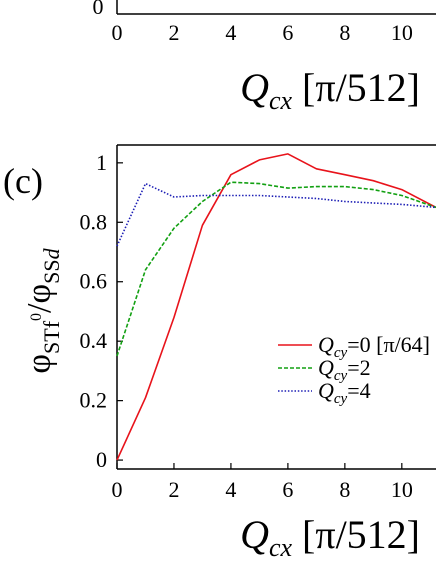  Describe the element at coordinates (117, 32) in the screenshot. I see `top-x-tick-label: 0` at that location.